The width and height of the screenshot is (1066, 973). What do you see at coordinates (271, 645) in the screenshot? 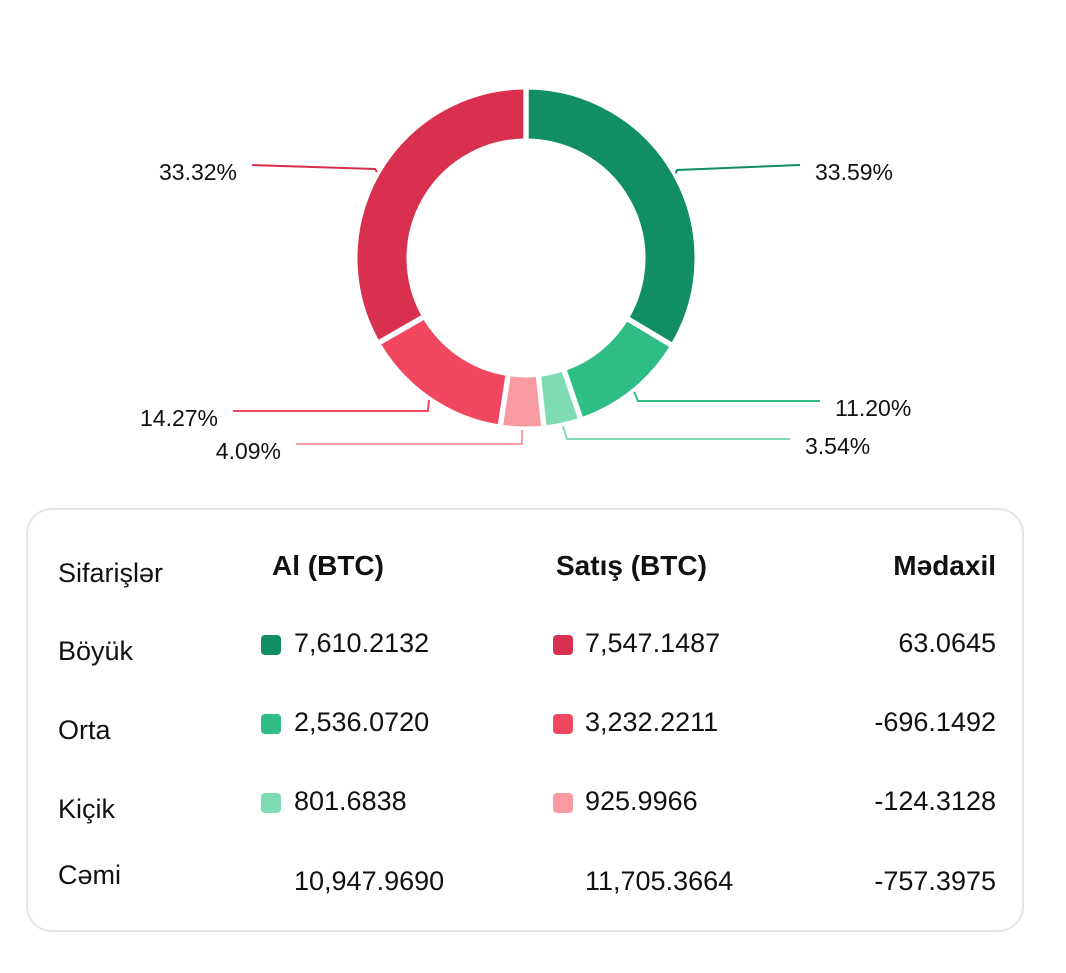
I see `buy-large-swatch` at bounding box center [271, 645].